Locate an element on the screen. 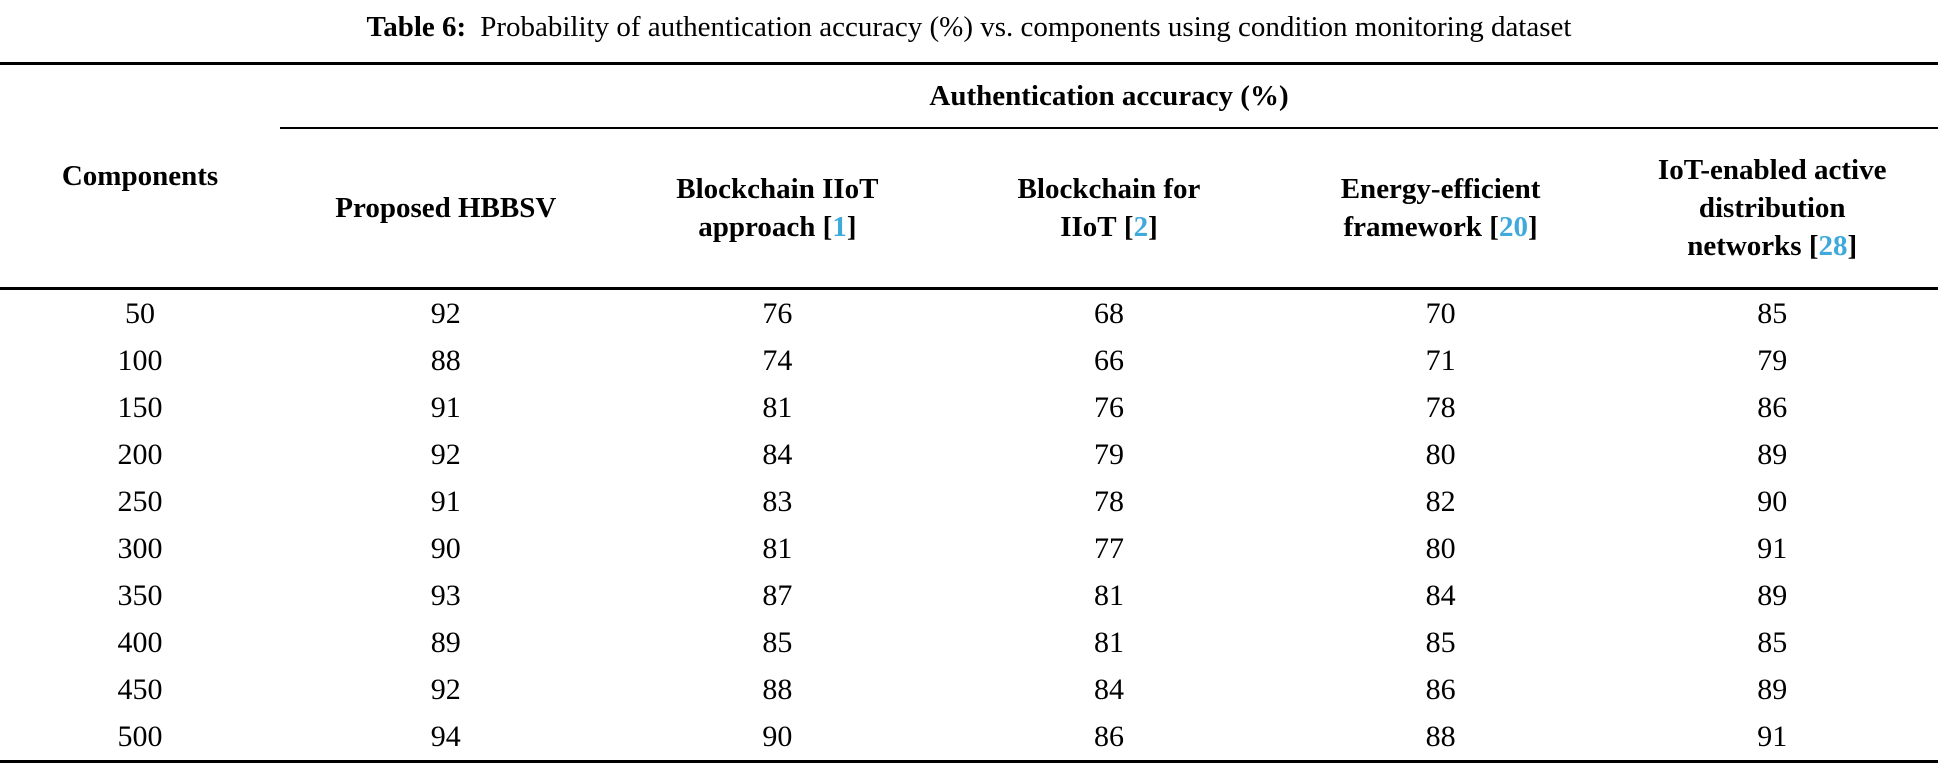  table-row: 350 93 87 81 84 89 is located at coordinates (969, 595).